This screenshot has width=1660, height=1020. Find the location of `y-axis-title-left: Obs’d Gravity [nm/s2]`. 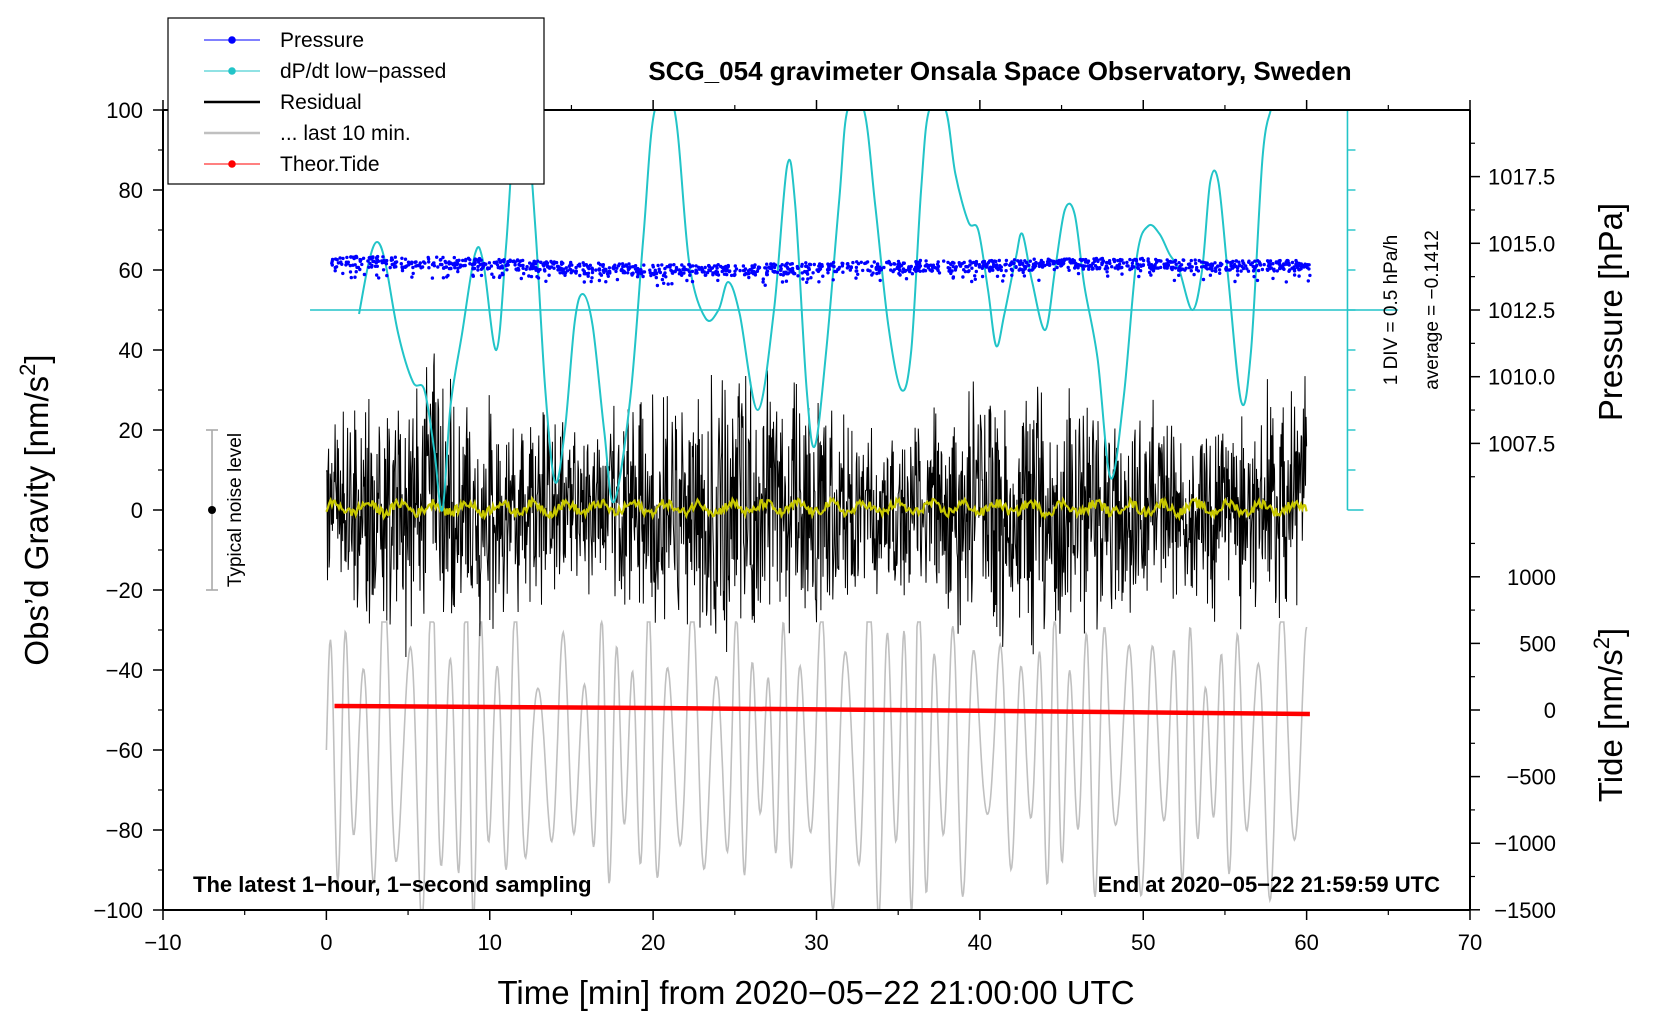

y-axis-title-left: Obs’d Gravity [nm/s2] is located at coordinates (35, 509).